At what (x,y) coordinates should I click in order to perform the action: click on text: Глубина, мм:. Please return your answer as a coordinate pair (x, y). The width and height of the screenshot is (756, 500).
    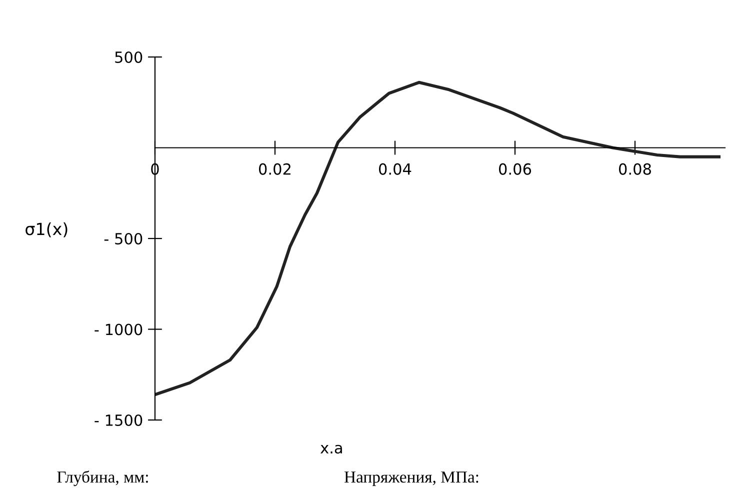
    Looking at the image, I should click on (102, 478).